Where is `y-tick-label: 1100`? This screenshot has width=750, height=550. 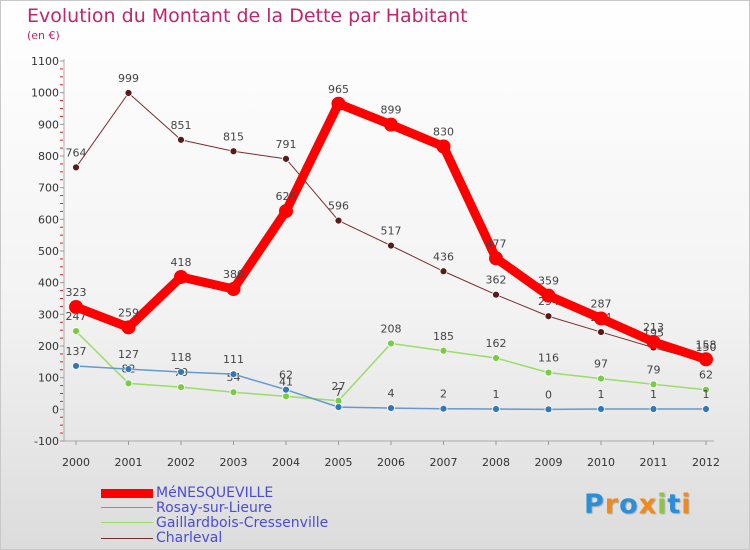
y-tick-label: 1100 is located at coordinates (45, 61).